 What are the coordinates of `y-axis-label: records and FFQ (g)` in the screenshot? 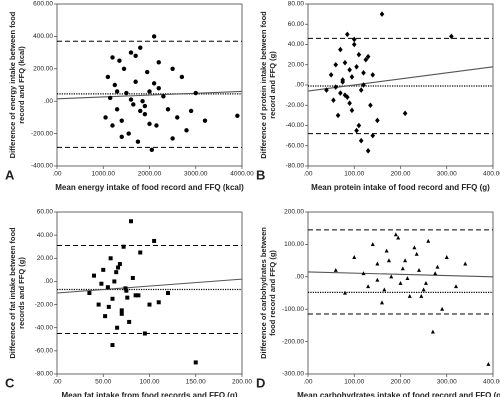 It's located at (21, 293).